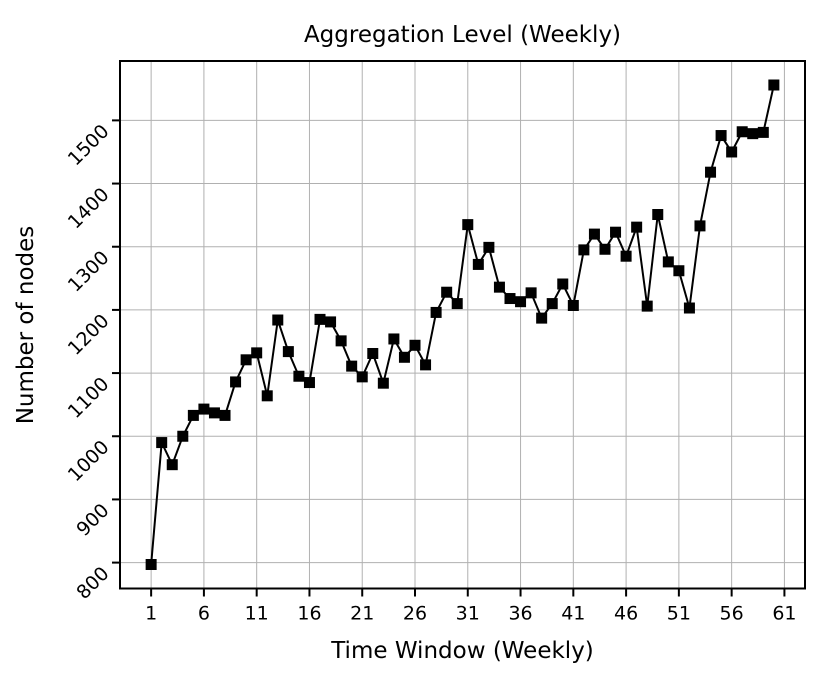 Image resolution: width=830 pixels, height=692 pixels. Describe the element at coordinates (362, 614) in the screenshot. I see `x-tick-label: 21` at that location.